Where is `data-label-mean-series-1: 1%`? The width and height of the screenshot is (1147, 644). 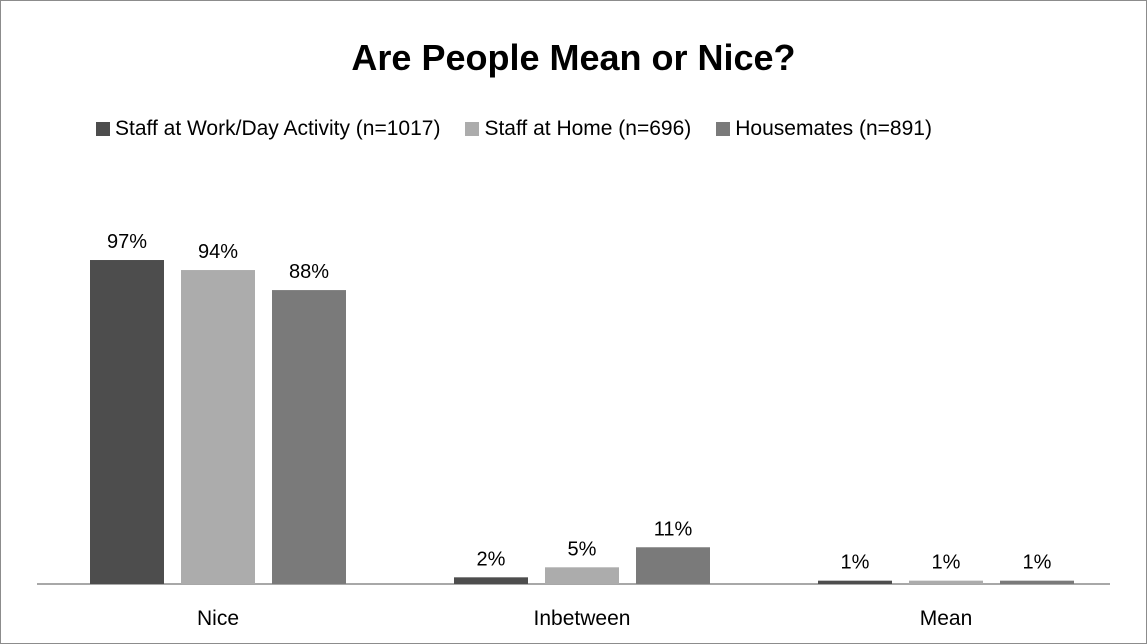 data-label-mean-series-1: 1% is located at coordinates (946, 563).